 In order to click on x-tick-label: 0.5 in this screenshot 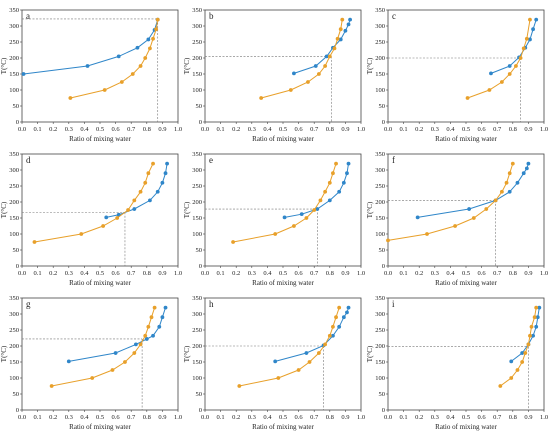, I will do `click(100, 273)`.